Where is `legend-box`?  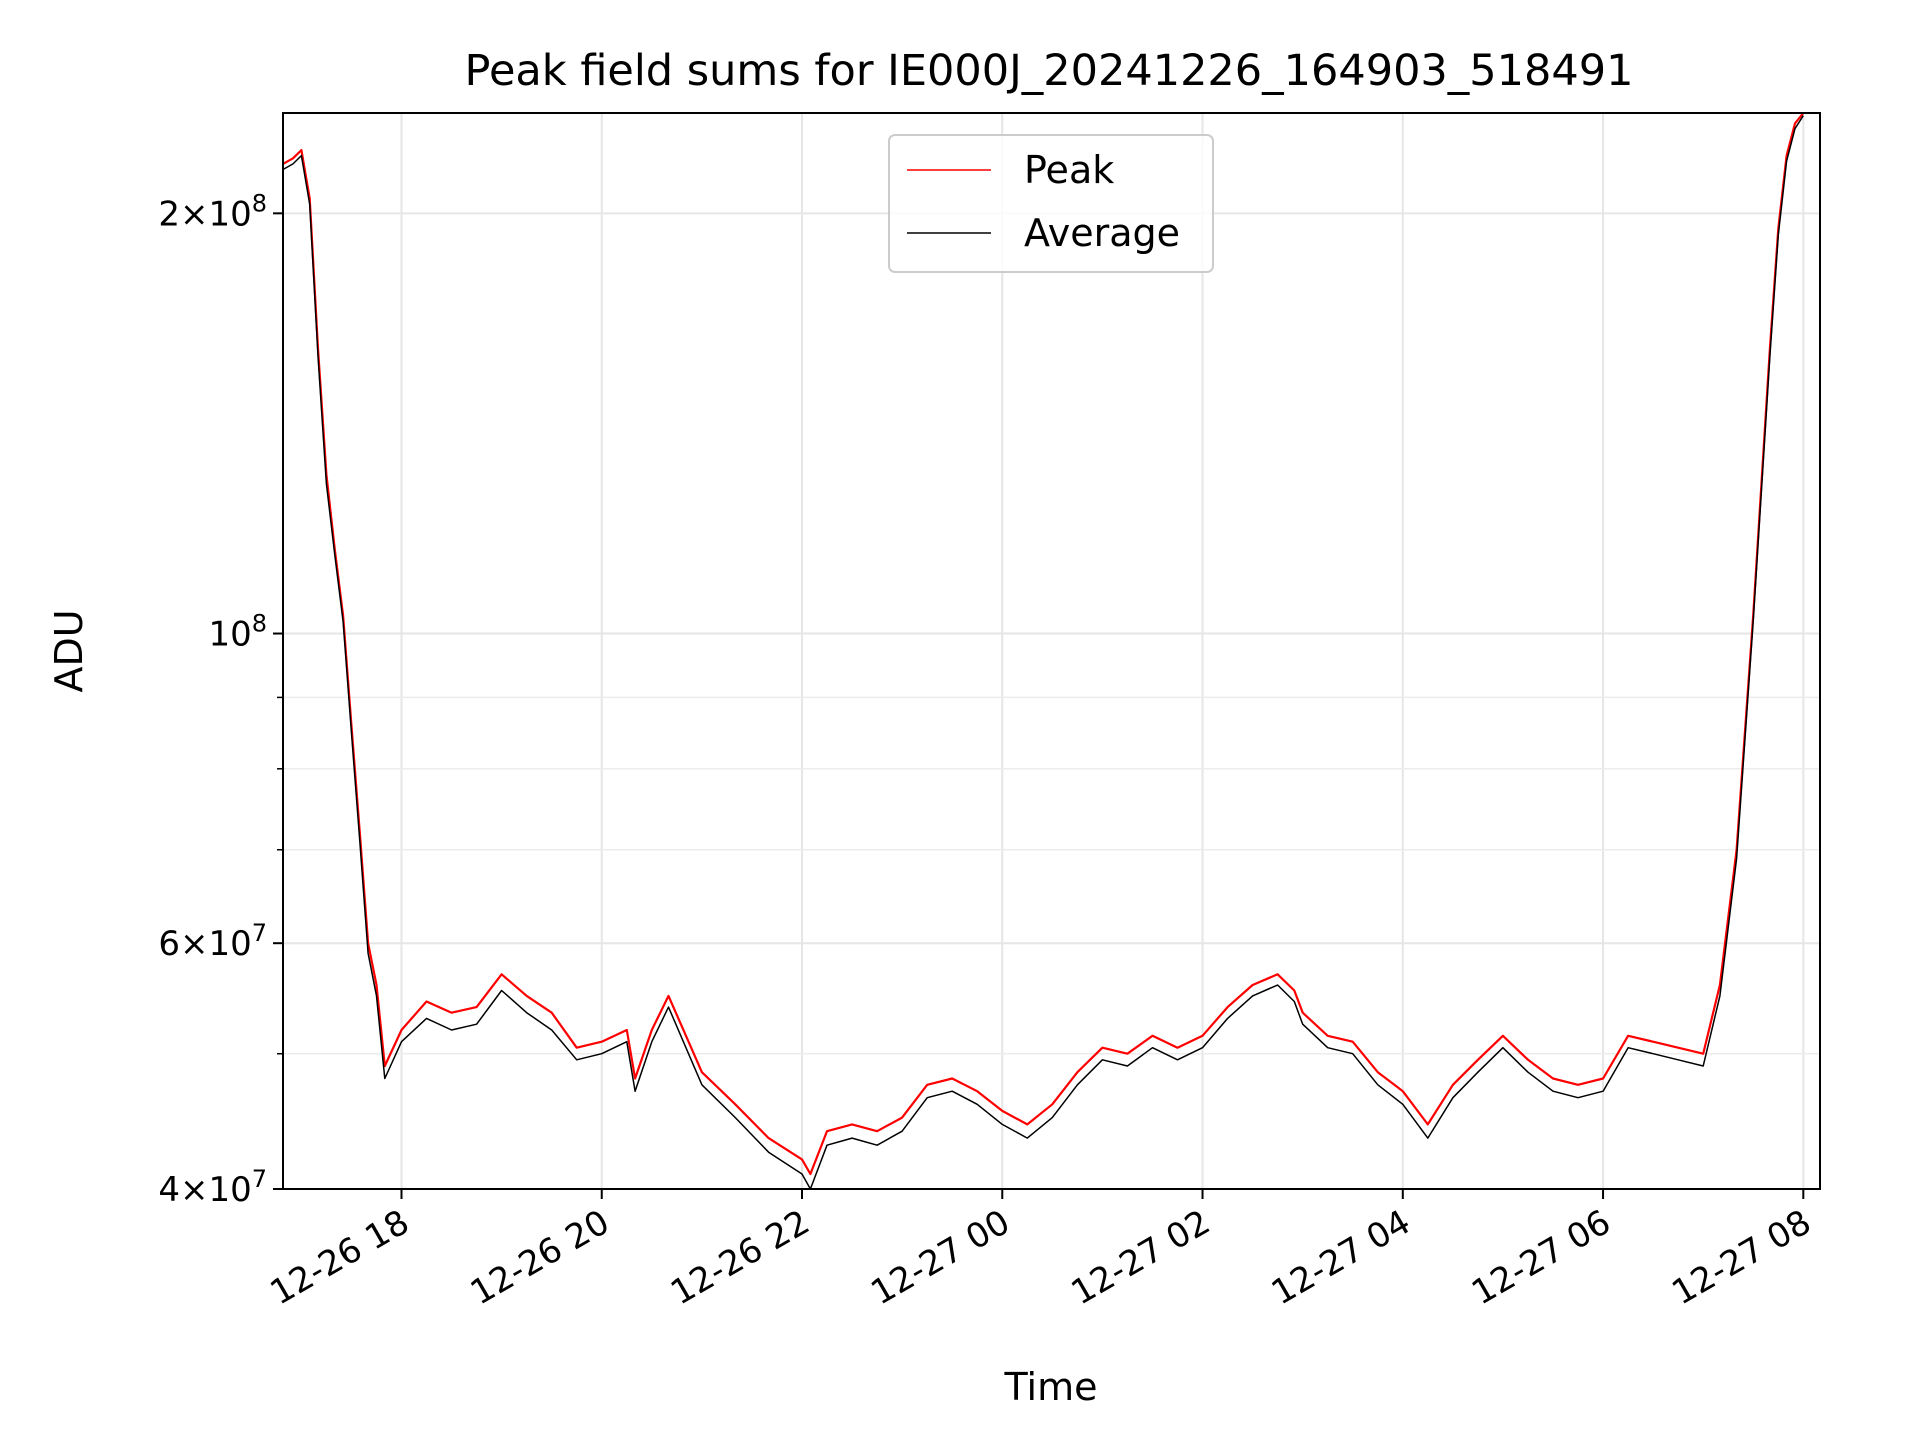 legend-box is located at coordinates (1051, 203).